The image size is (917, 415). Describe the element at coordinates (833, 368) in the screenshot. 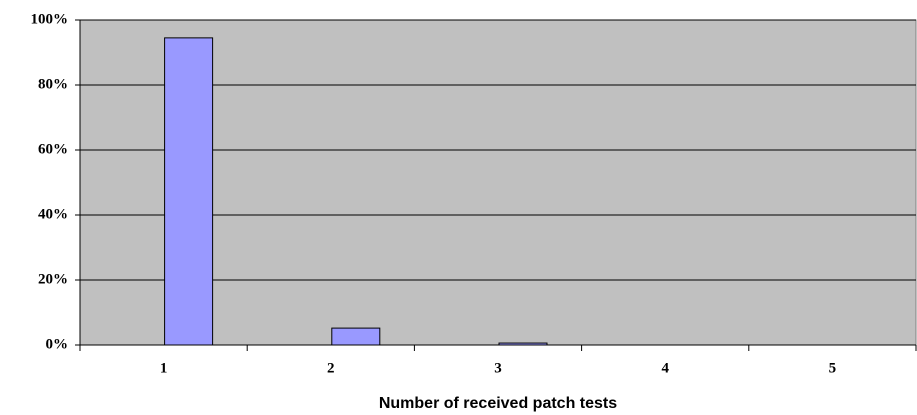

I see `x-tick-label: 5` at that location.